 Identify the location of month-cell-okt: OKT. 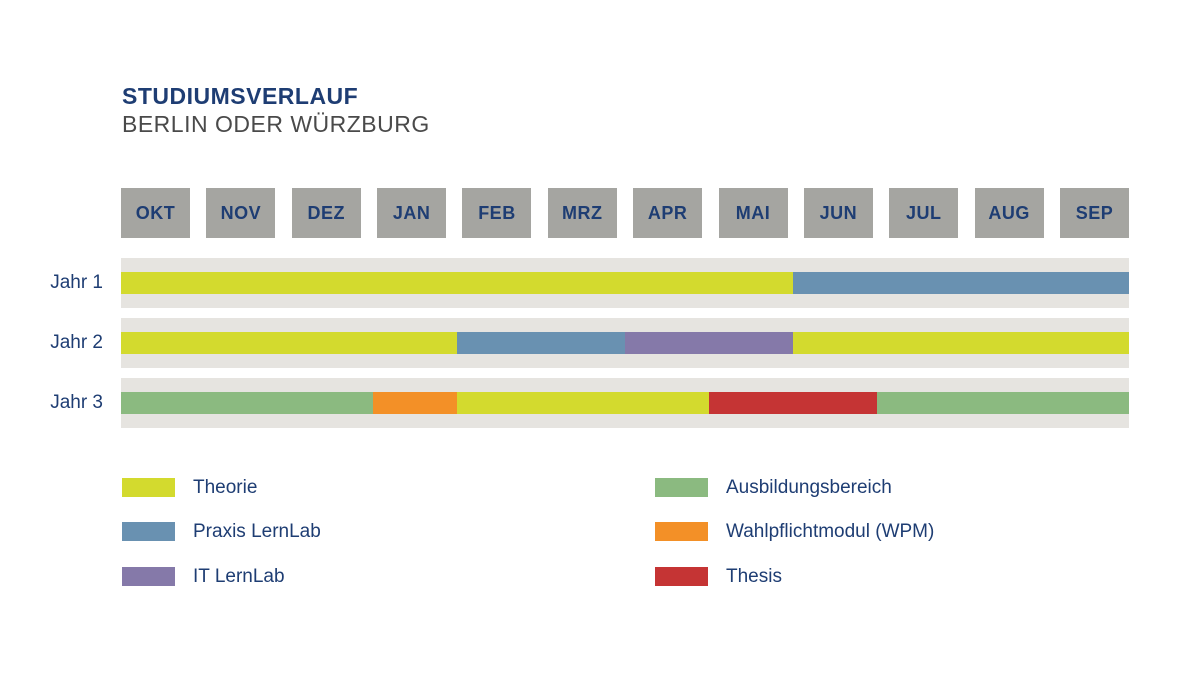
(155, 213).